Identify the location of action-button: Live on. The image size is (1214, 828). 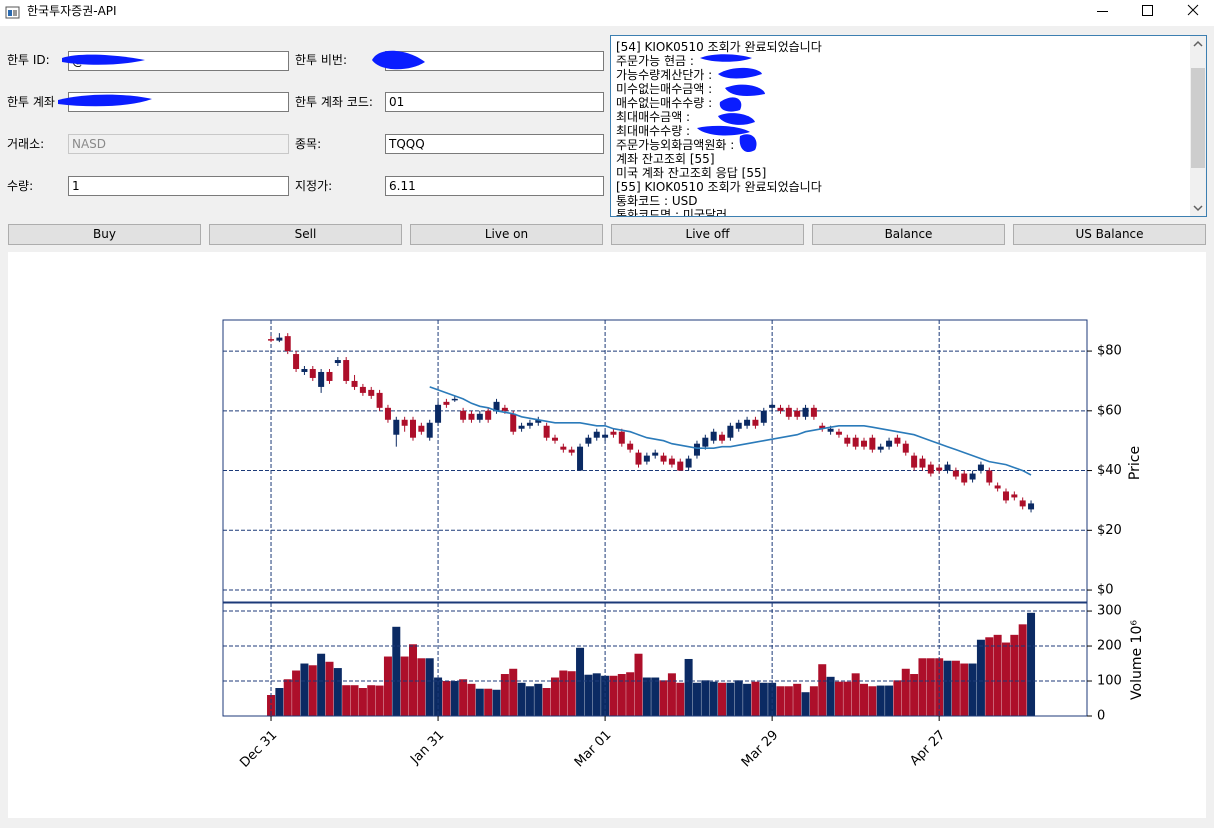
(506, 234).